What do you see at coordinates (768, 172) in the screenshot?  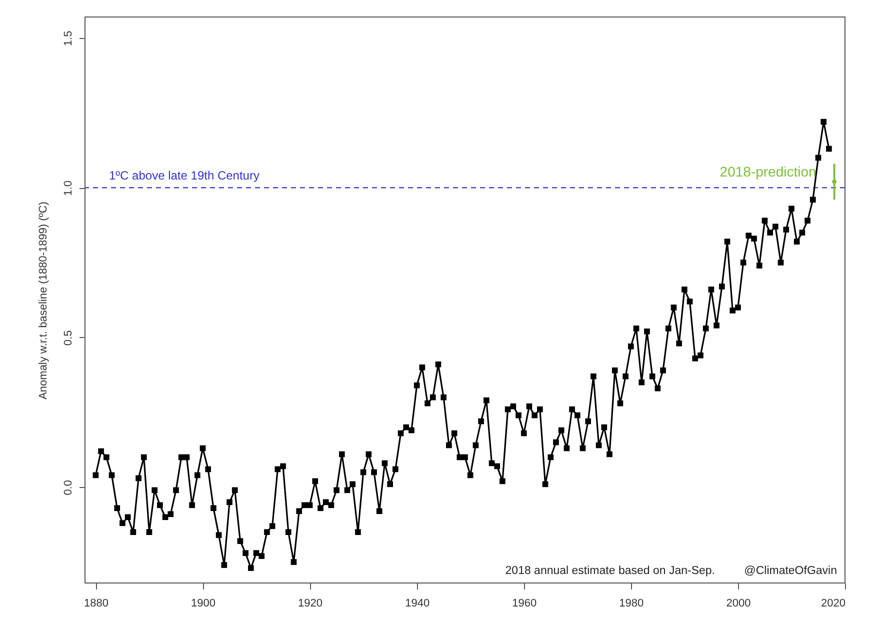 I see `series-label: 2018-prediction` at bounding box center [768, 172].